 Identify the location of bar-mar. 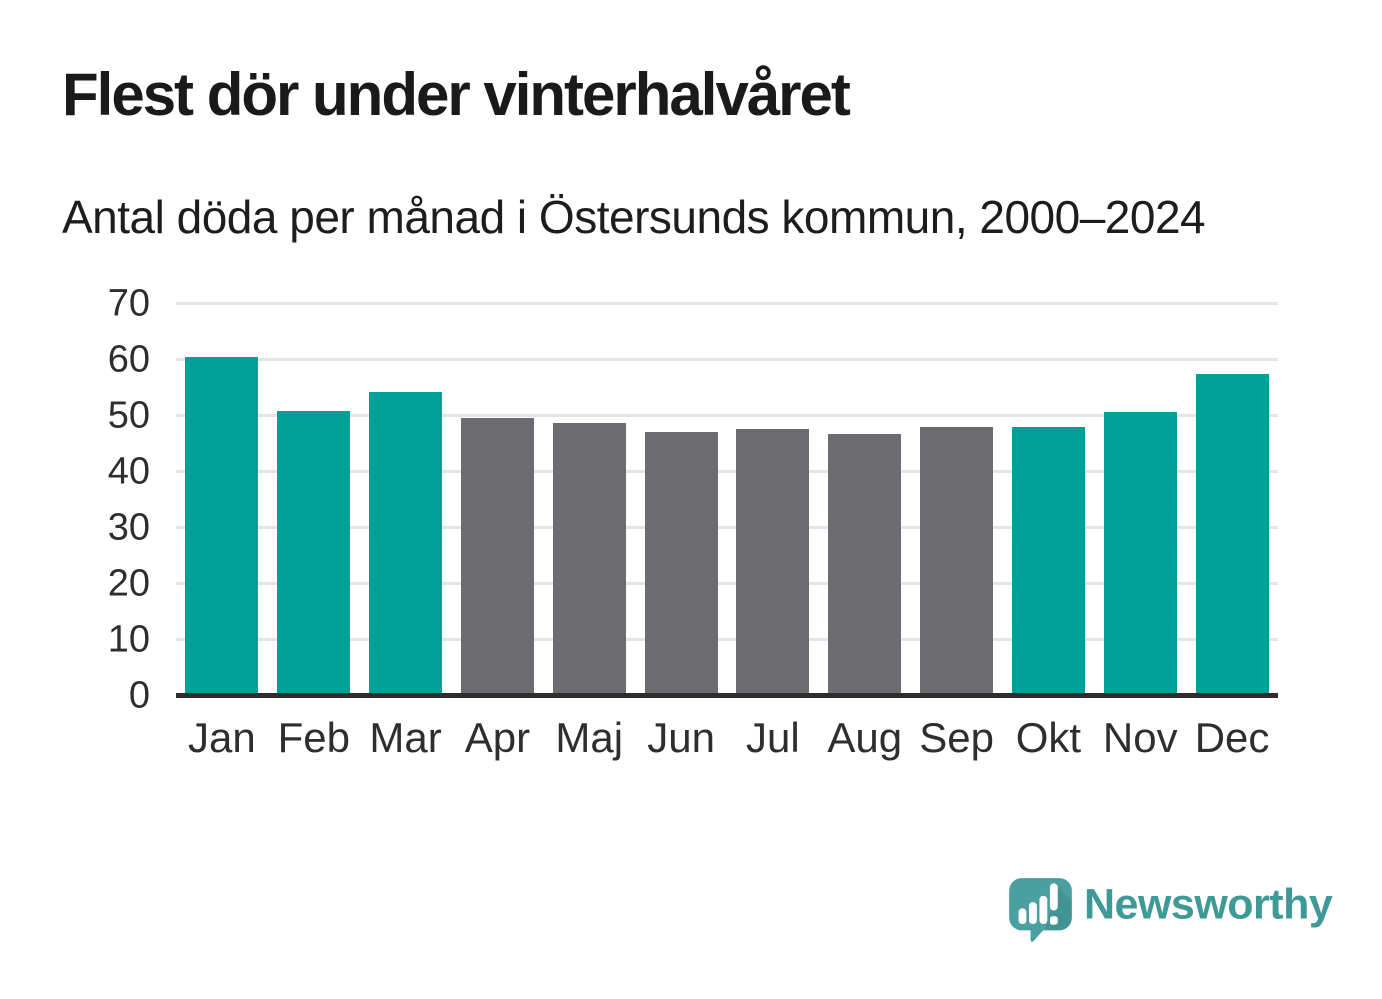
(406, 543).